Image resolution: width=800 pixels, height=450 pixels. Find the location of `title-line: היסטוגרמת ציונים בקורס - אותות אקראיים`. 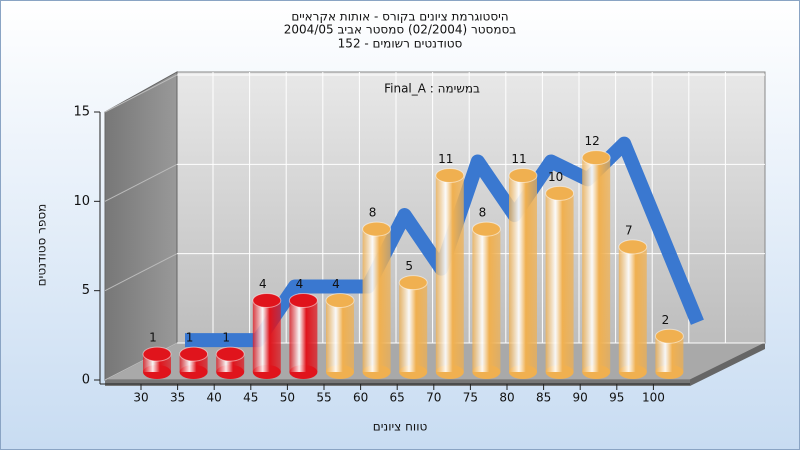

title-line: היסטוגרמת ציונים בקורס - אותות אקראיים is located at coordinates (399, 17).